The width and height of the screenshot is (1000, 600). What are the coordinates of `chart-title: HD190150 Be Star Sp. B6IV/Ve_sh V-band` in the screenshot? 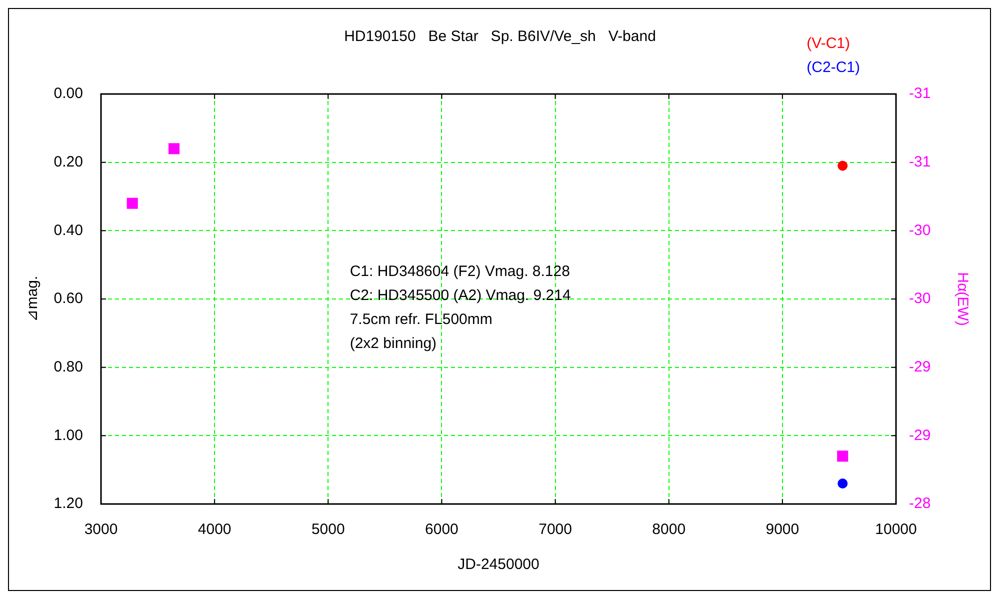 It's located at (500, 37).